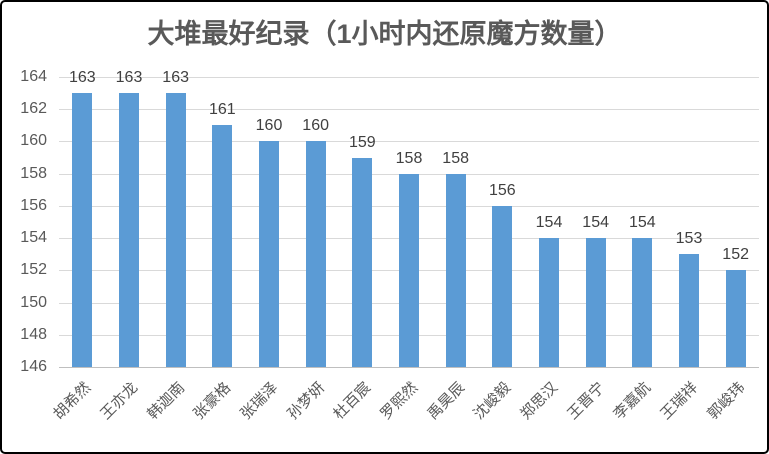 This screenshot has height=454, width=769. I want to click on x-category-label: 杜百宸, so click(352, 401).